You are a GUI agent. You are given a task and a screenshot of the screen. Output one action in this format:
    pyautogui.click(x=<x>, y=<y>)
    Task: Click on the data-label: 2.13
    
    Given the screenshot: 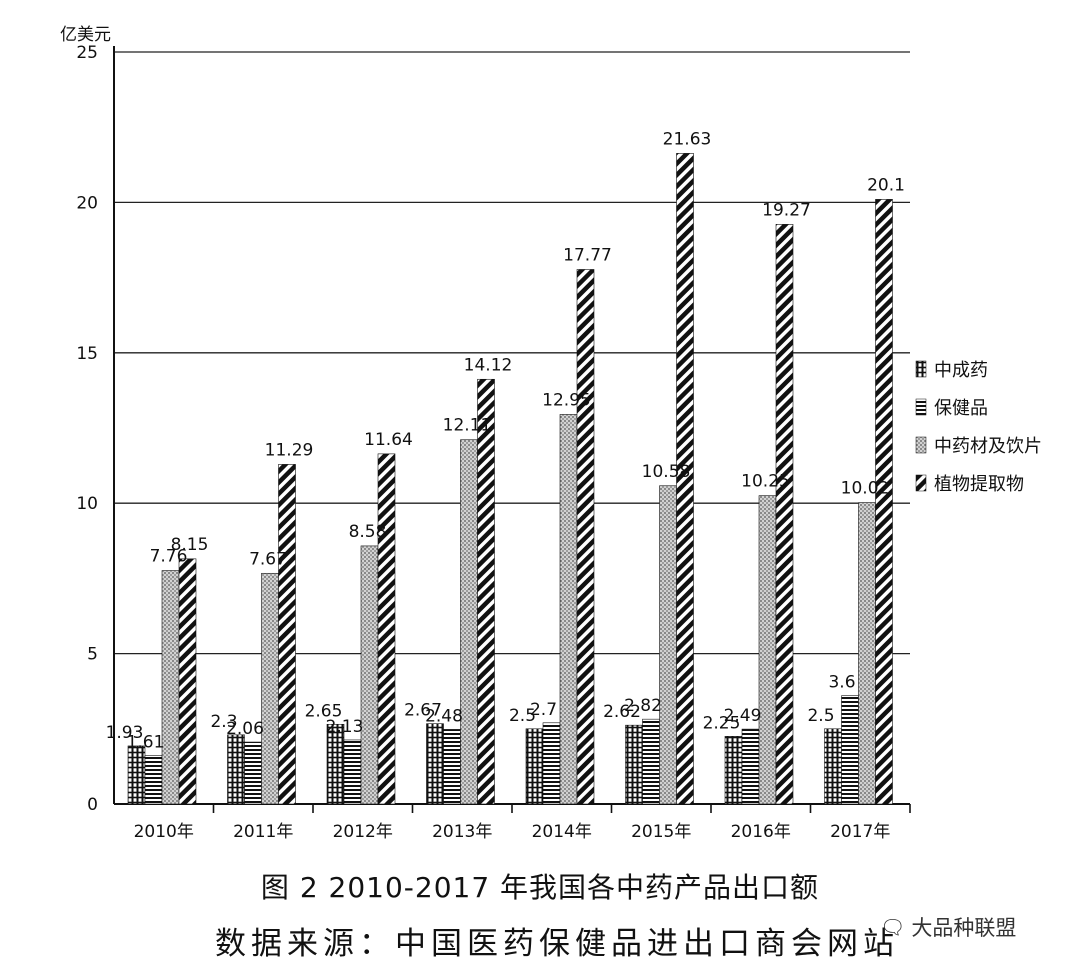 What is the action you would take?
    pyautogui.click(x=345, y=727)
    